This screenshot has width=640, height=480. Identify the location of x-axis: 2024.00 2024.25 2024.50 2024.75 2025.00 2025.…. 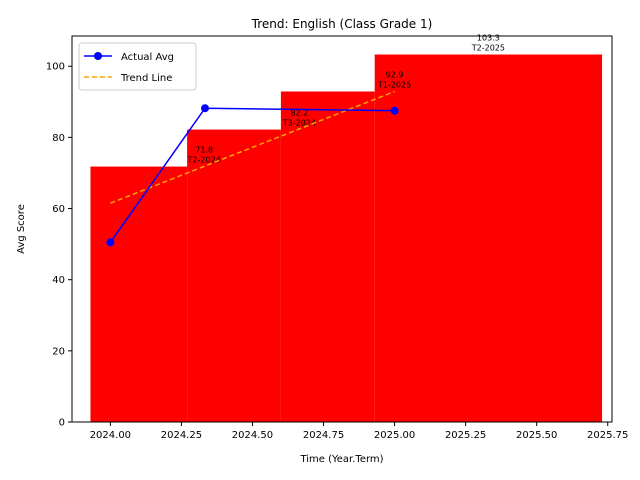
(359, 431).